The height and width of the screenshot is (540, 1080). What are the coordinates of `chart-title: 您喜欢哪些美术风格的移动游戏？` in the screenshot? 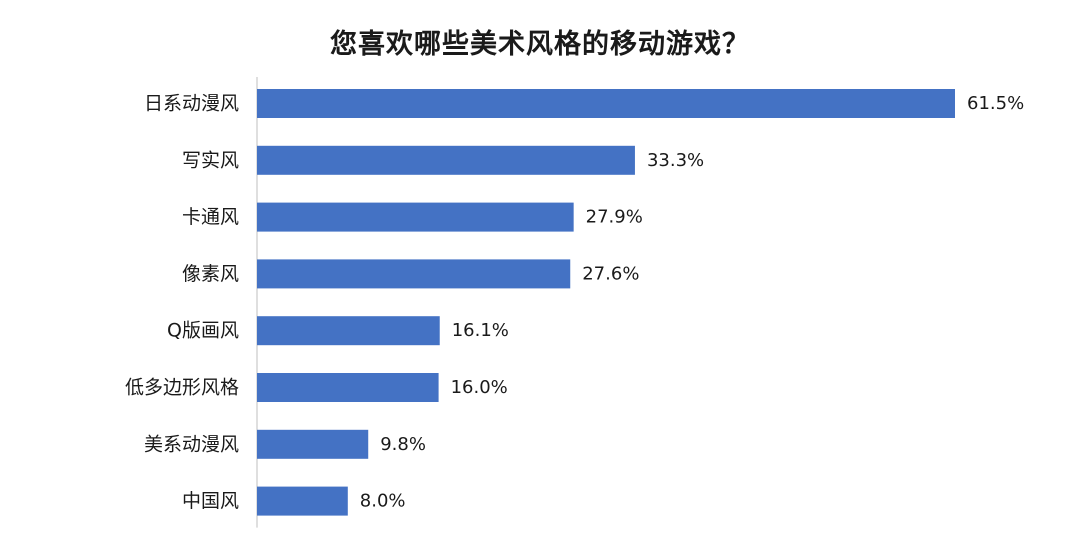 It's located at (540, 44).